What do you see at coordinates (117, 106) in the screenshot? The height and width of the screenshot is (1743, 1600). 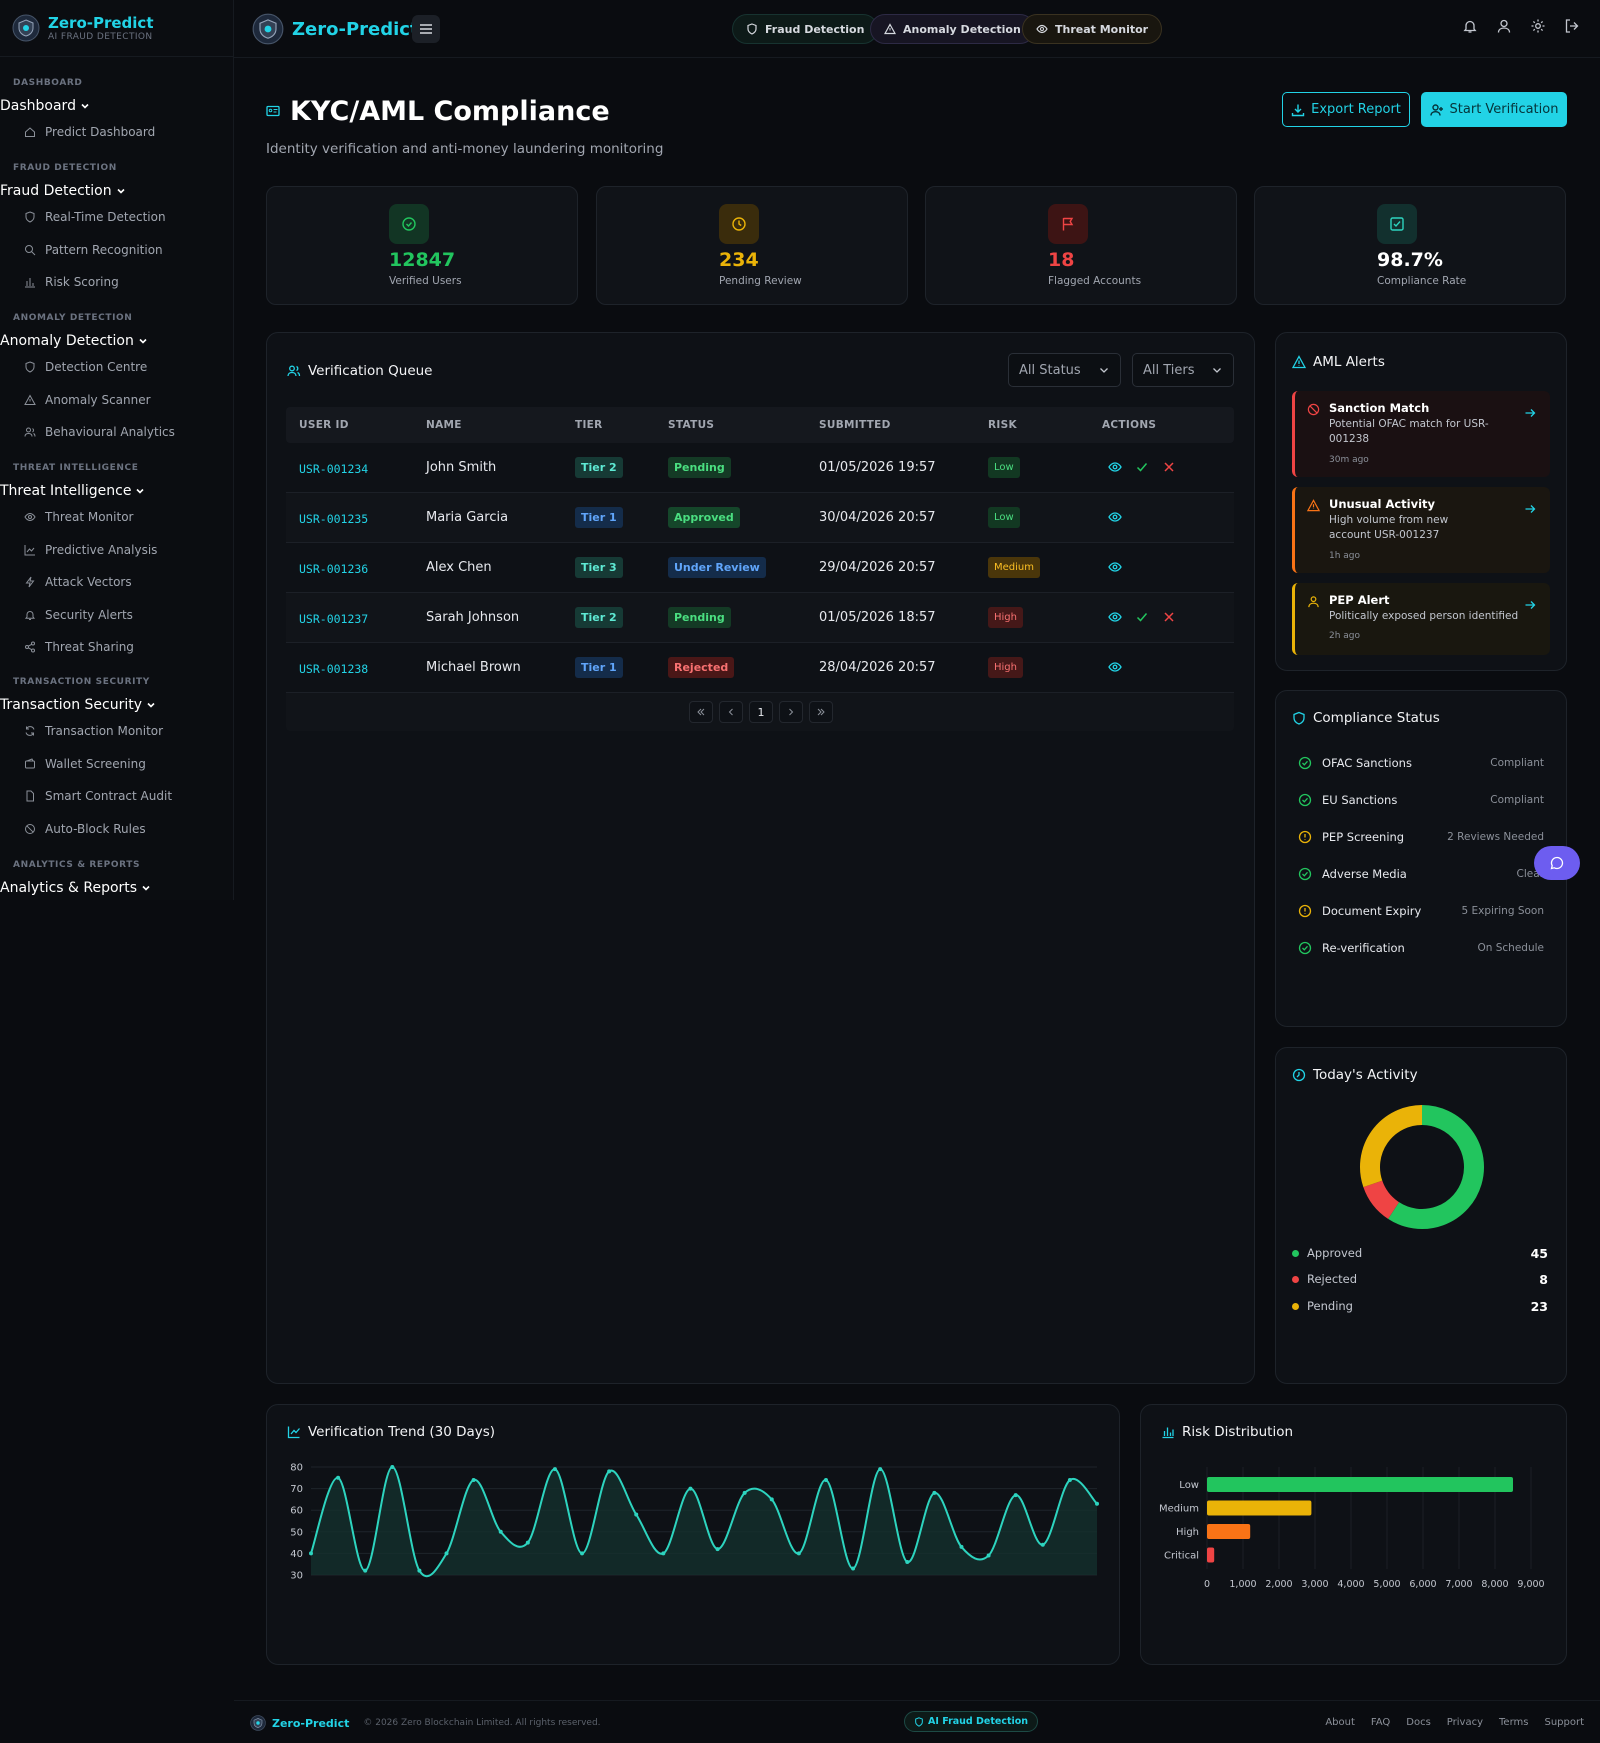 I see `sidebar-heading-dashboard: Dashboard` at bounding box center [117, 106].